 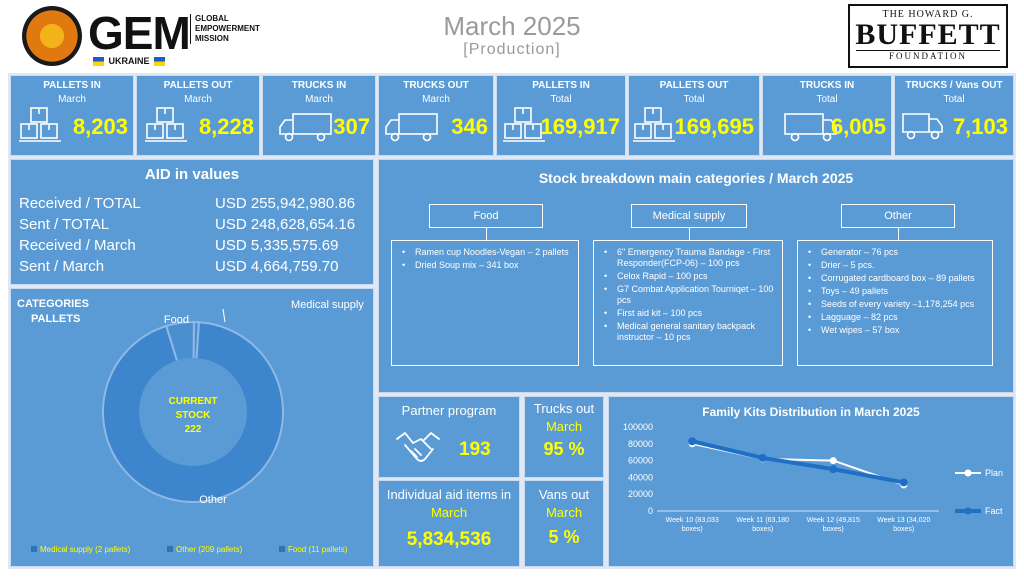 I want to click on kpi-value: 6,005, so click(x=858, y=126).